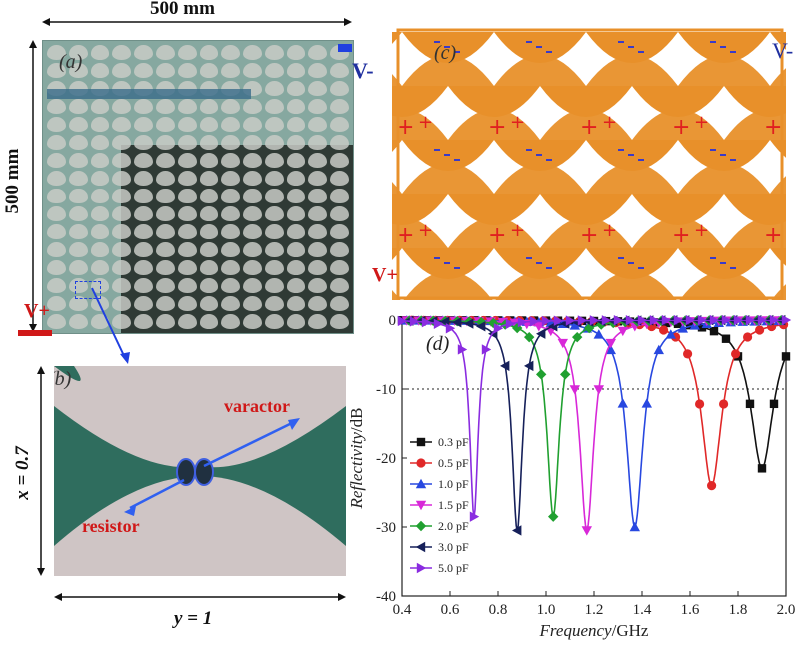 This screenshot has height=653, width=800. Describe the element at coordinates (111, 526) in the screenshot. I see `resistor-label: resistor` at that location.